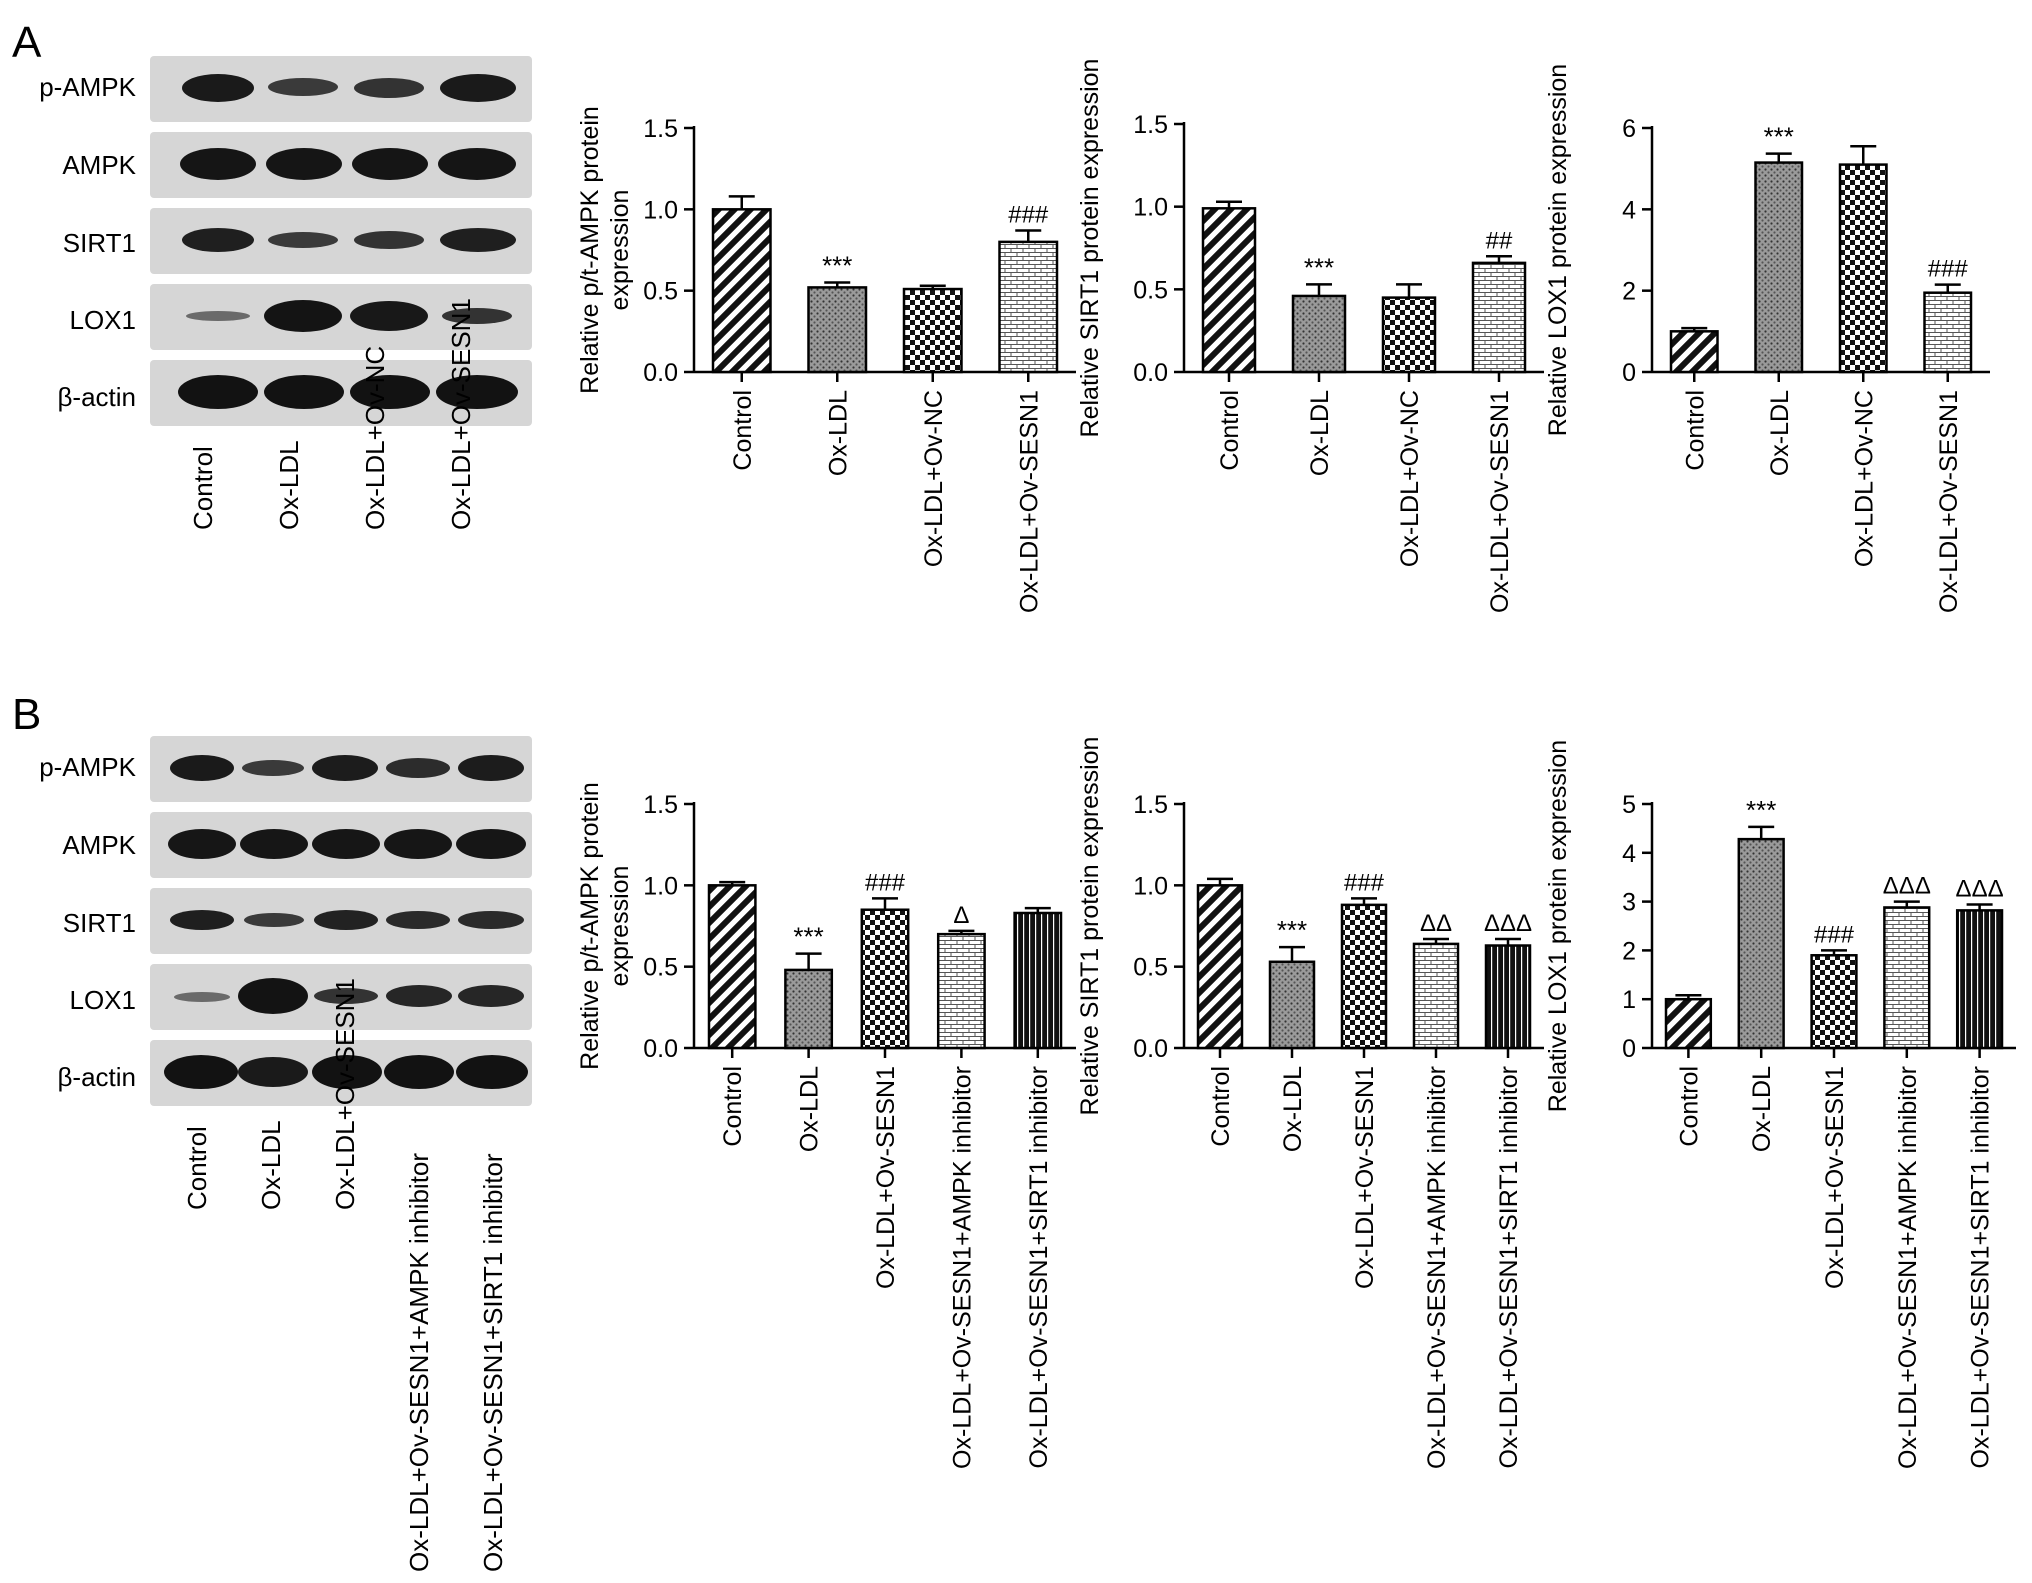 The height and width of the screenshot is (1583, 2032). What do you see at coordinates (1629, 805) in the screenshot?
I see `y-tick-label: 5` at bounding box center [1629, 805].